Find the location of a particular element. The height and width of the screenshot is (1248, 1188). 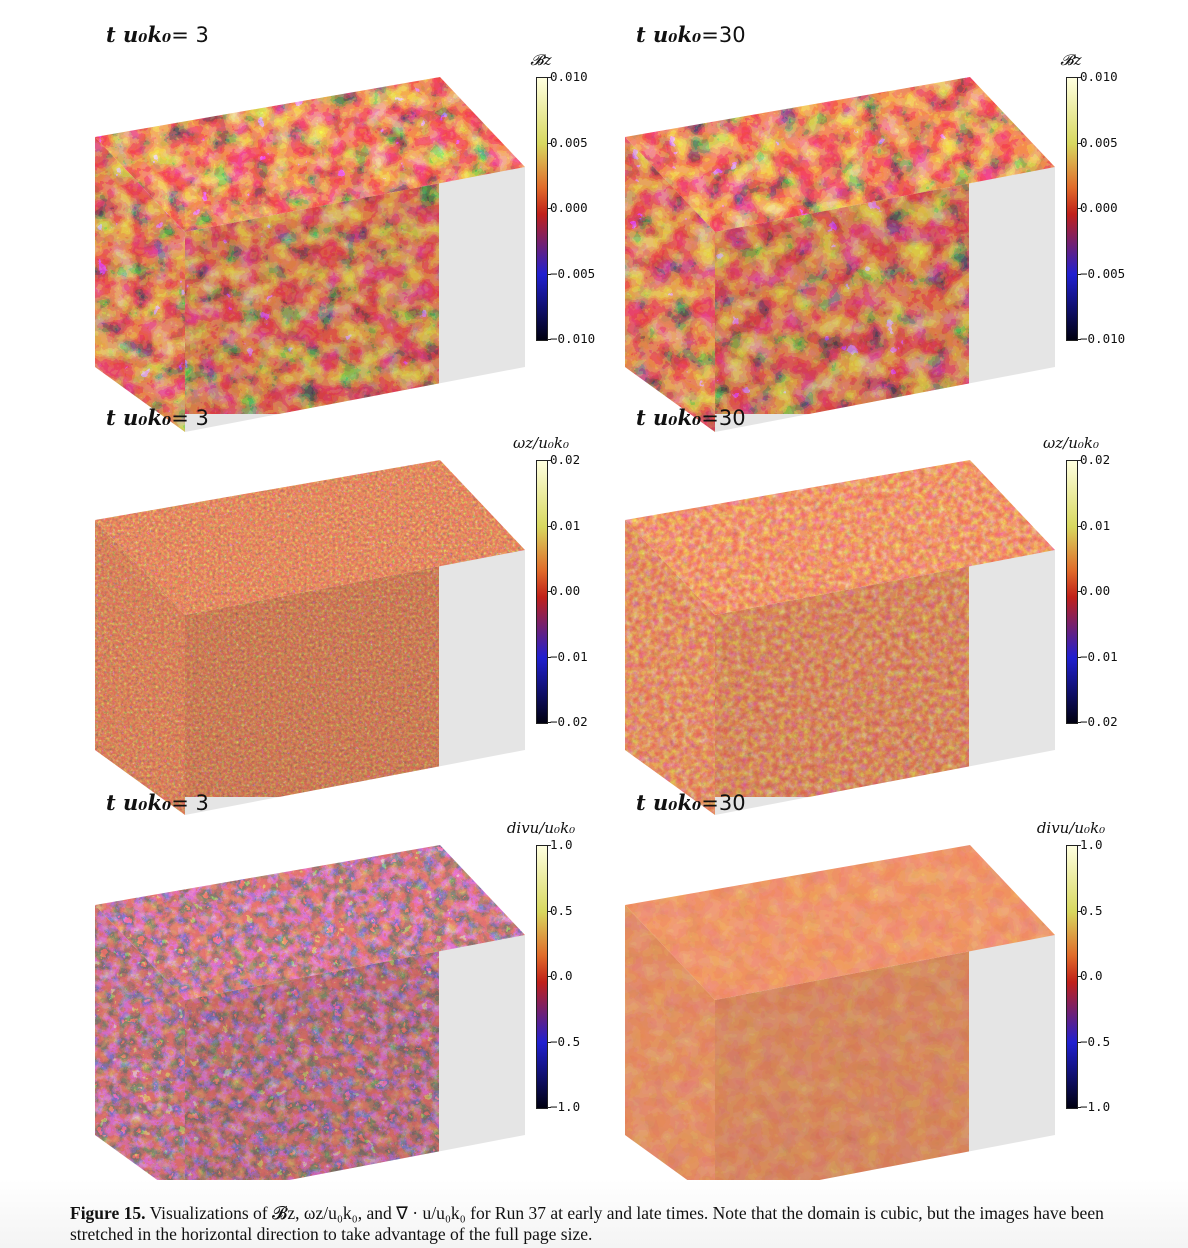

panel-wz-late: t u₀k₀=30 ωz/u₀k₀ 0.02 0.01 0.00 −0.01 −0.02 is located at coordinates (890, 610).